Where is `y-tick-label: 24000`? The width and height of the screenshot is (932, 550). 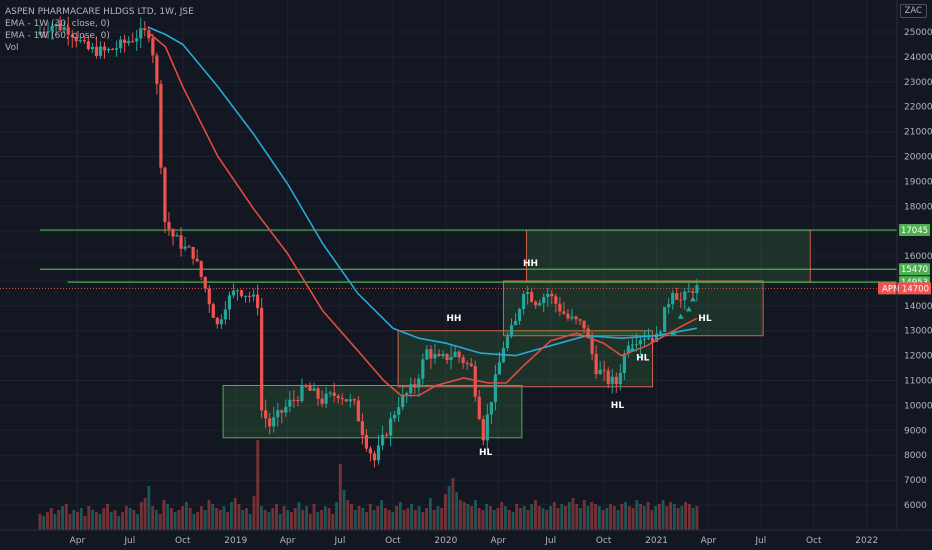 y-tick-label: 24000 is located at coordinates (918, 58).